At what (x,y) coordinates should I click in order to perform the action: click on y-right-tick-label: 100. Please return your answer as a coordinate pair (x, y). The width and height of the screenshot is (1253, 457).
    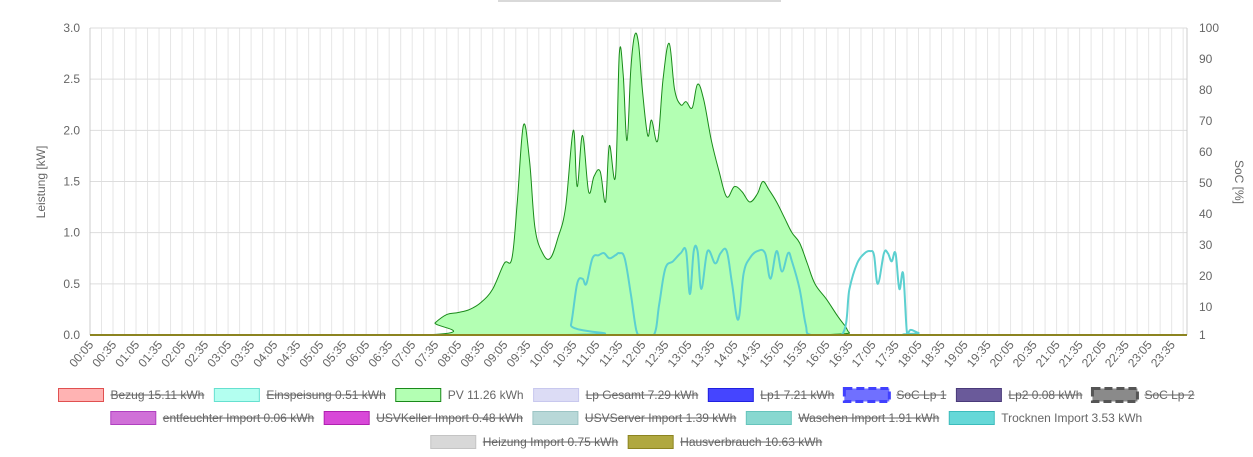
    Looking at the image, I should click on (1209, 28).